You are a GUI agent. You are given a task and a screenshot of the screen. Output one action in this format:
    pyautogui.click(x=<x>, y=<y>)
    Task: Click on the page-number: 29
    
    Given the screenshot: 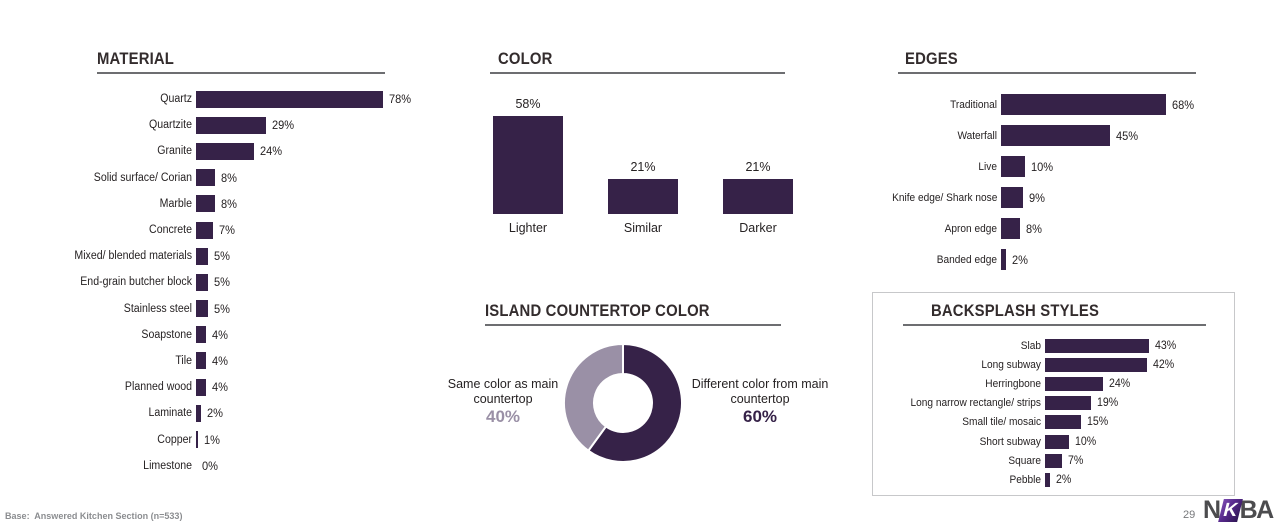 What is the action you would take?
    pyautogui.click(x=1189, y=515)
    